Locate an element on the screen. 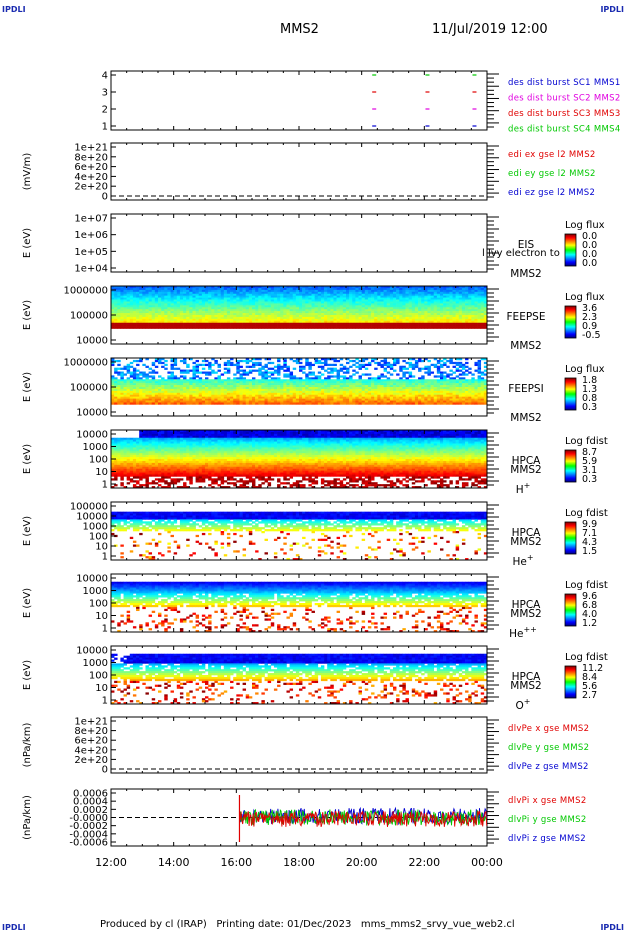  colorbar-tick-label: 0.0 is located at coordinates (589, 254).